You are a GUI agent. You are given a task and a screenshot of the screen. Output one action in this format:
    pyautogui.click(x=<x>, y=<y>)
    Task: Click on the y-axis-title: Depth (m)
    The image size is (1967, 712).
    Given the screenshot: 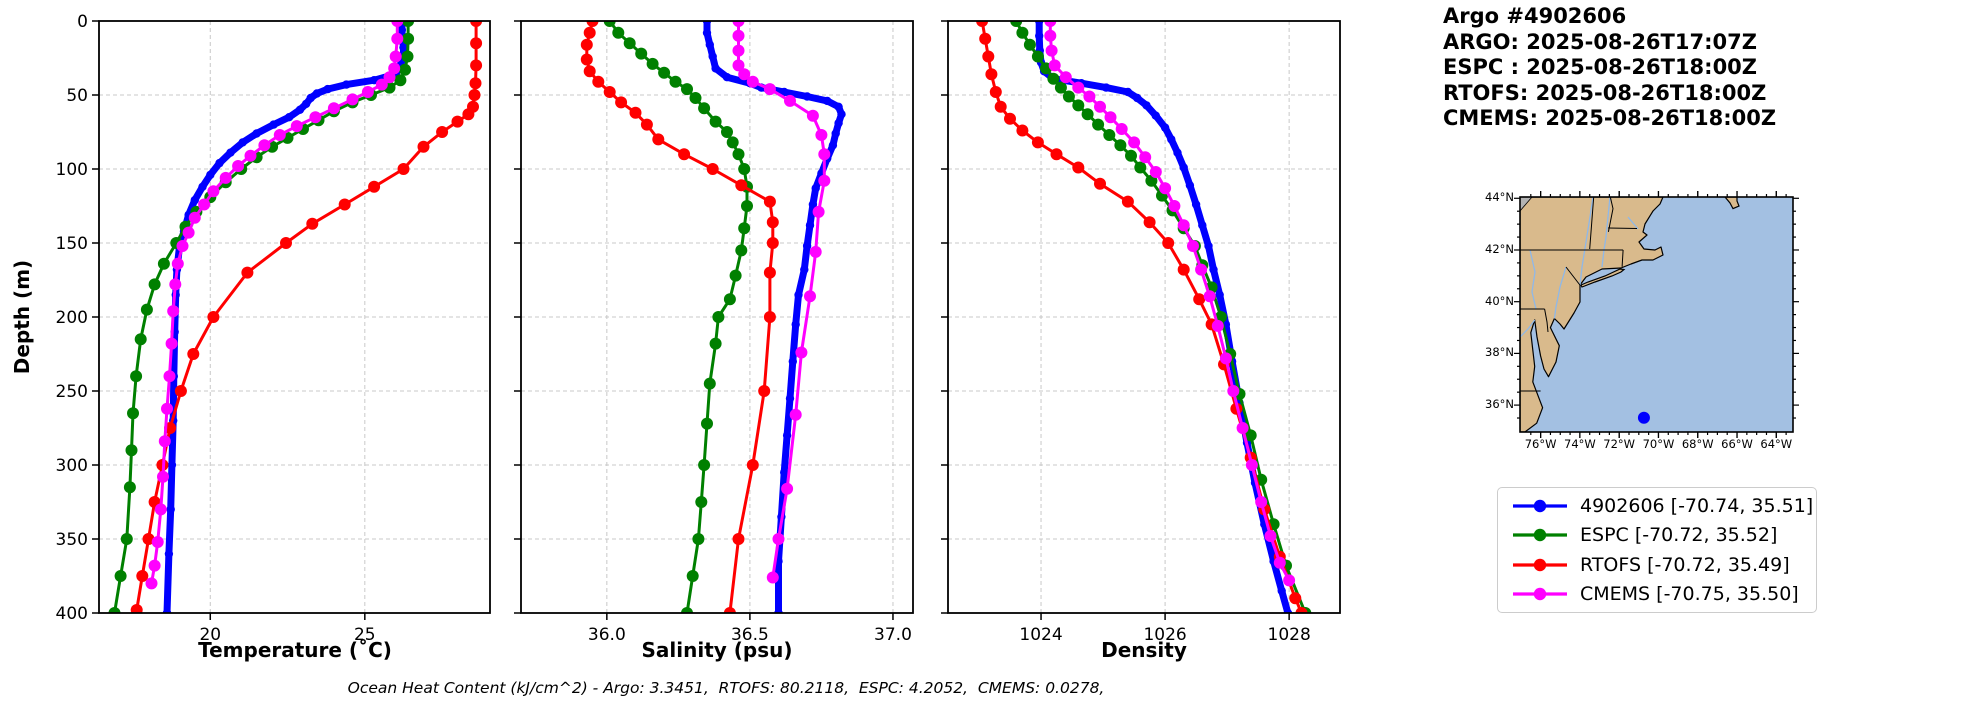 What is the action you would take?
    pyautogui.click(x=22, y=317)
    